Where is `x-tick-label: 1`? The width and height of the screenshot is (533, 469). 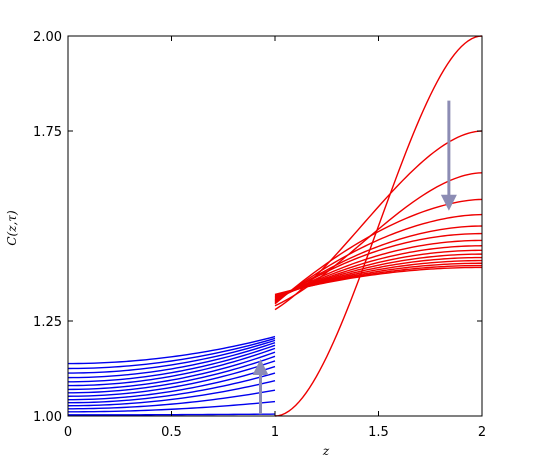
x-tick-label: 1 is located at coordinates (275, 432).